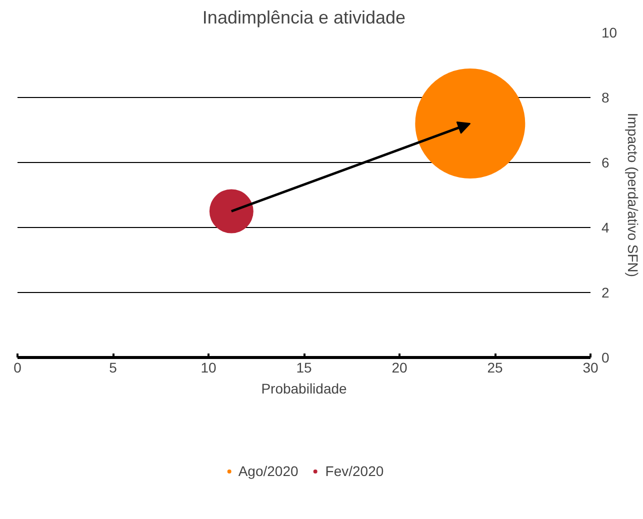 The image size is (643, 519). I want to click on x-axis-title: Probabilidade, so click(304, 388).